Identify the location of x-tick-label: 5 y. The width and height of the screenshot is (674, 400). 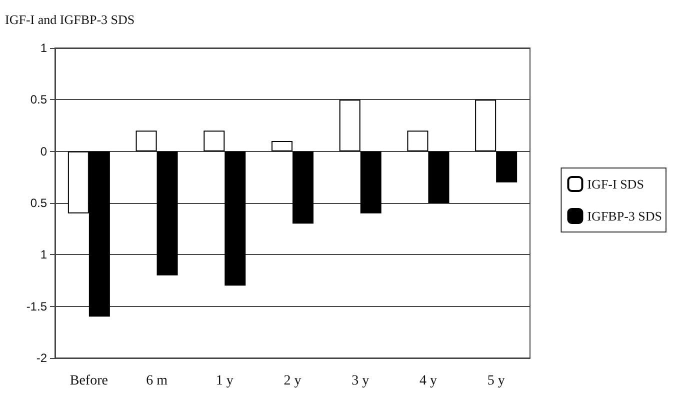
(496, 381).